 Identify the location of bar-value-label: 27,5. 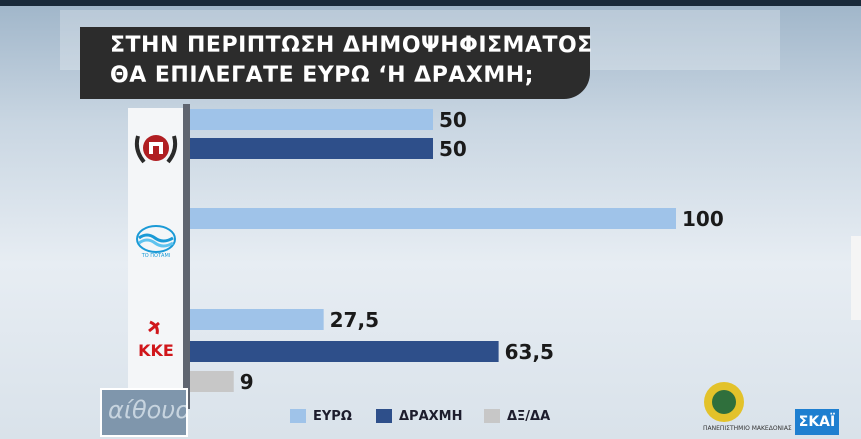
(354, 320).